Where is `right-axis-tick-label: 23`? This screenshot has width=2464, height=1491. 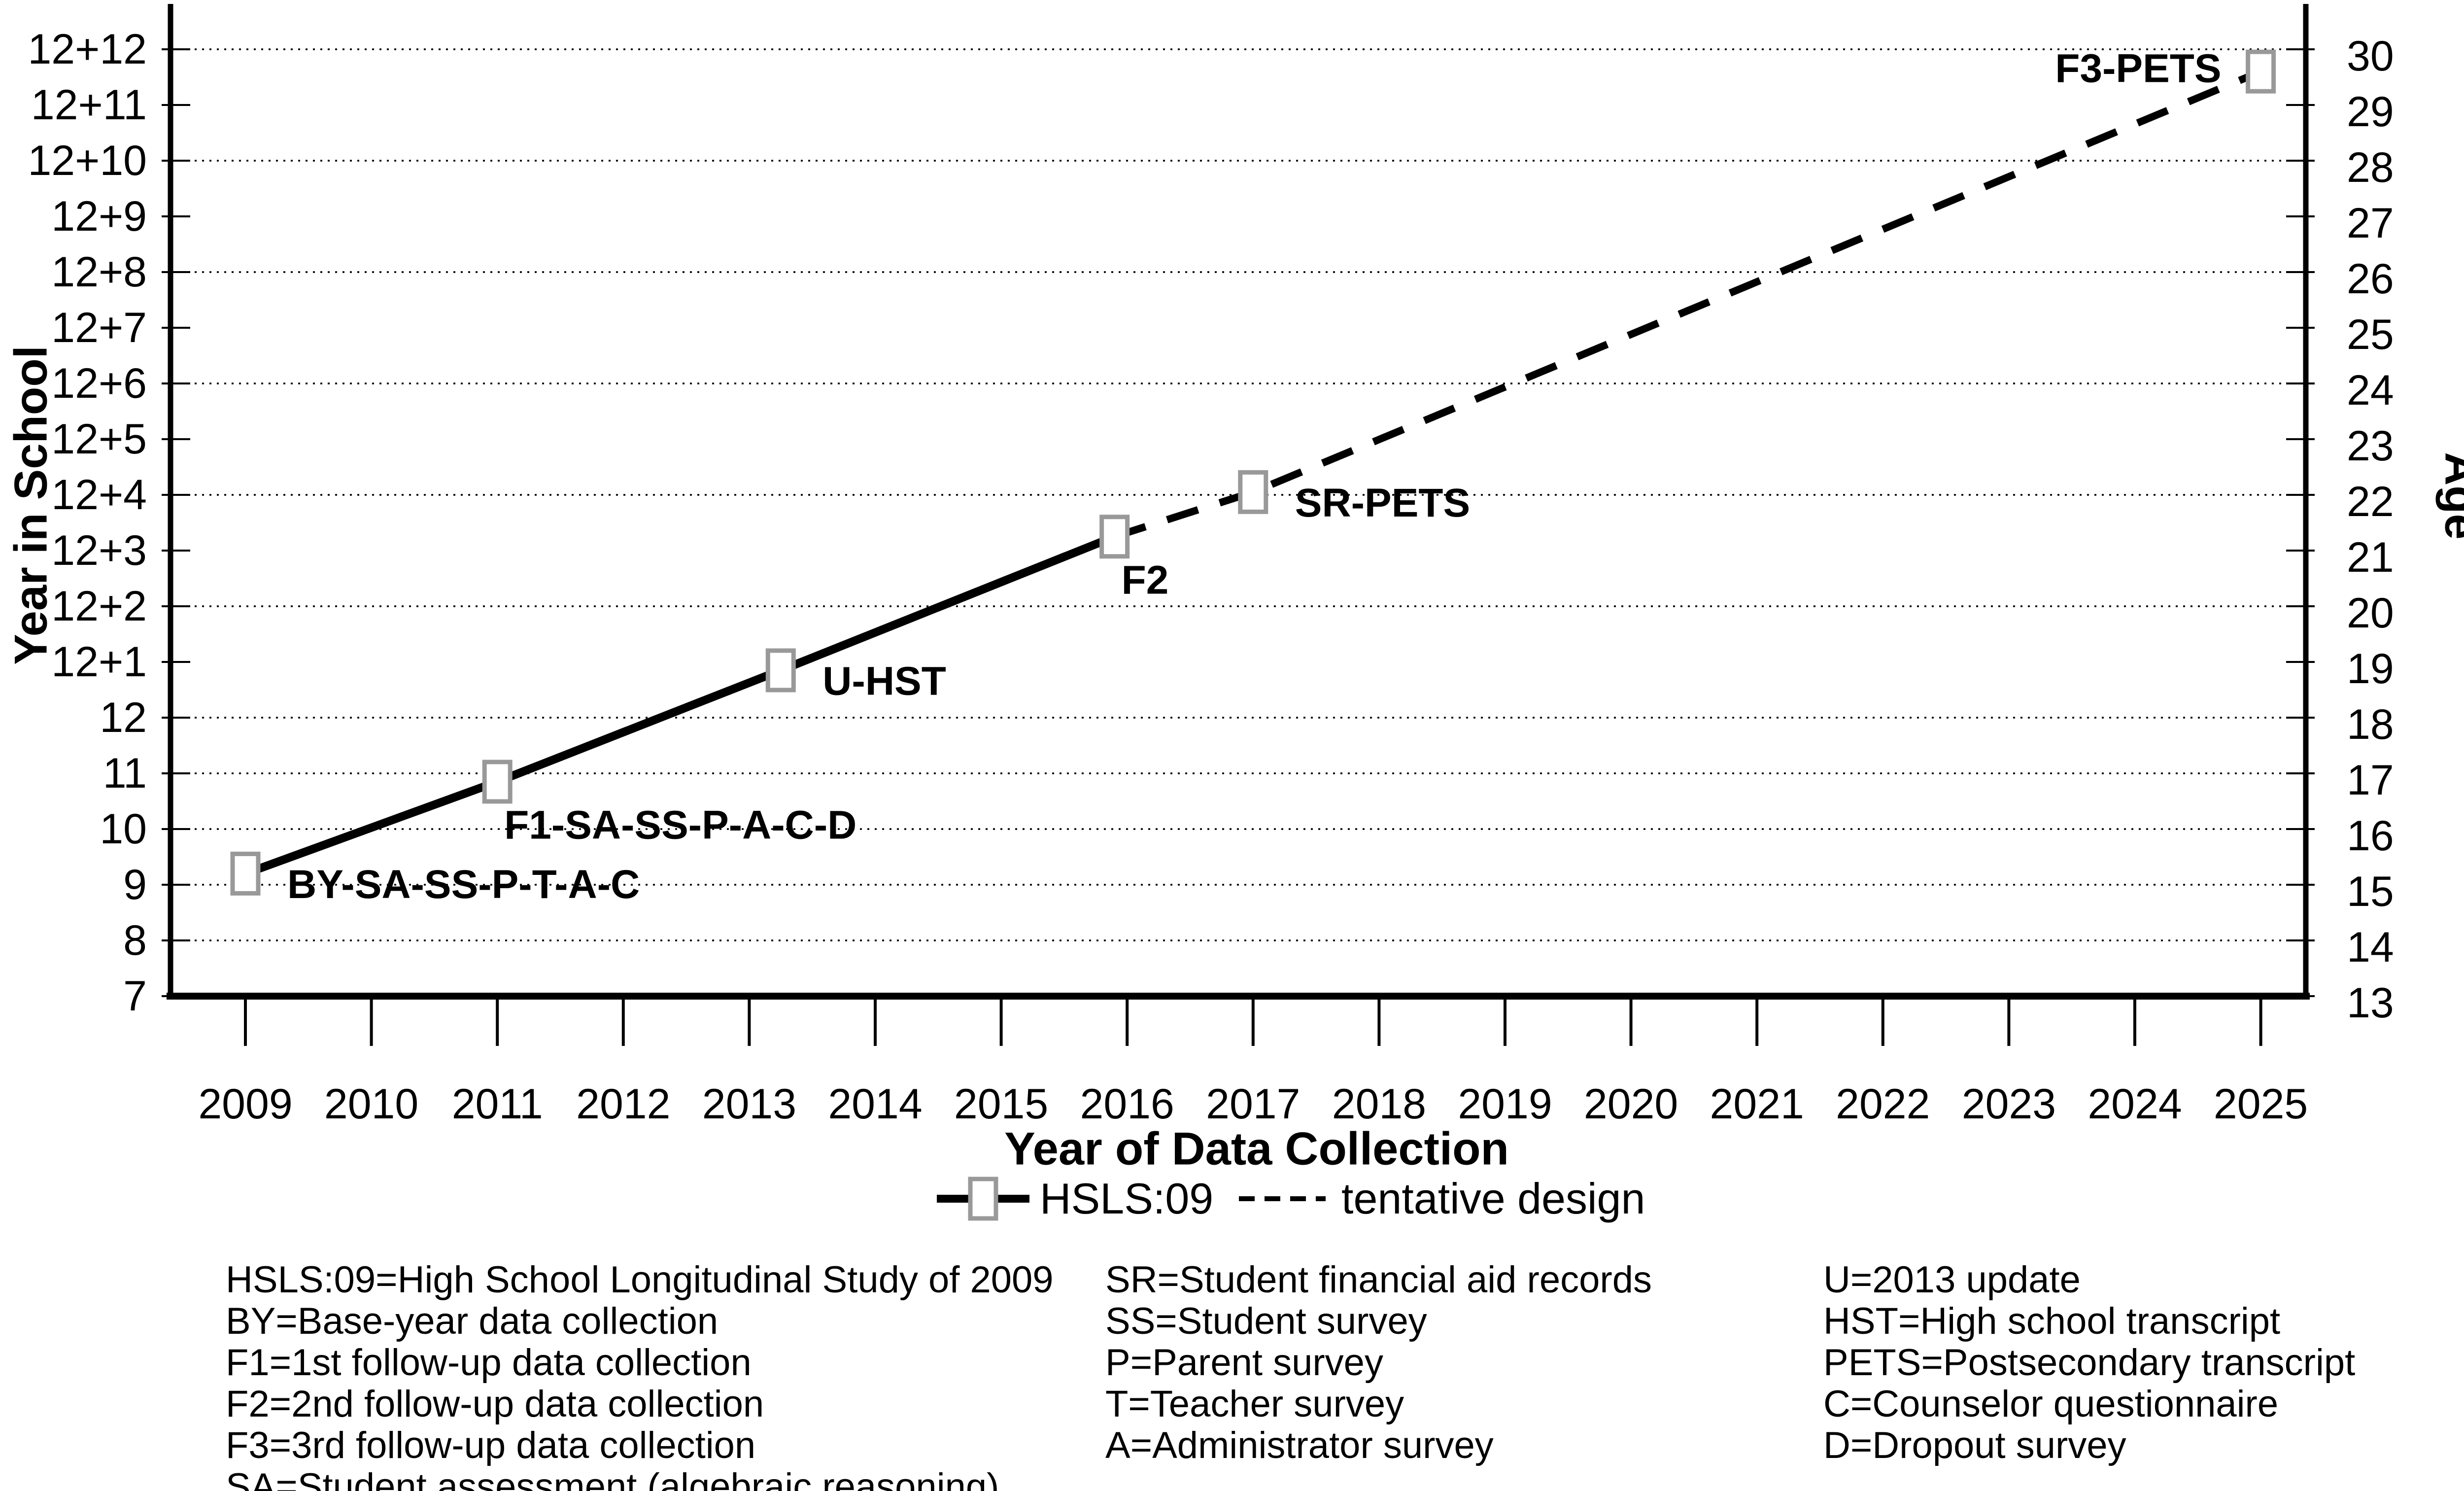 right-axis-tick-label: 23 is located at coordinates (2370, 446).